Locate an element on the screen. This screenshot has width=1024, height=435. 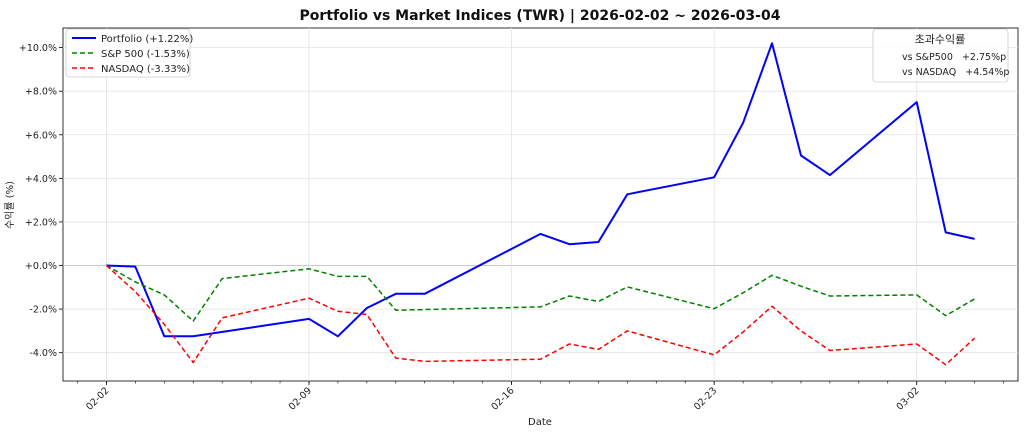
y-tick-label: -4.0% is located at coordinates (43, 353).